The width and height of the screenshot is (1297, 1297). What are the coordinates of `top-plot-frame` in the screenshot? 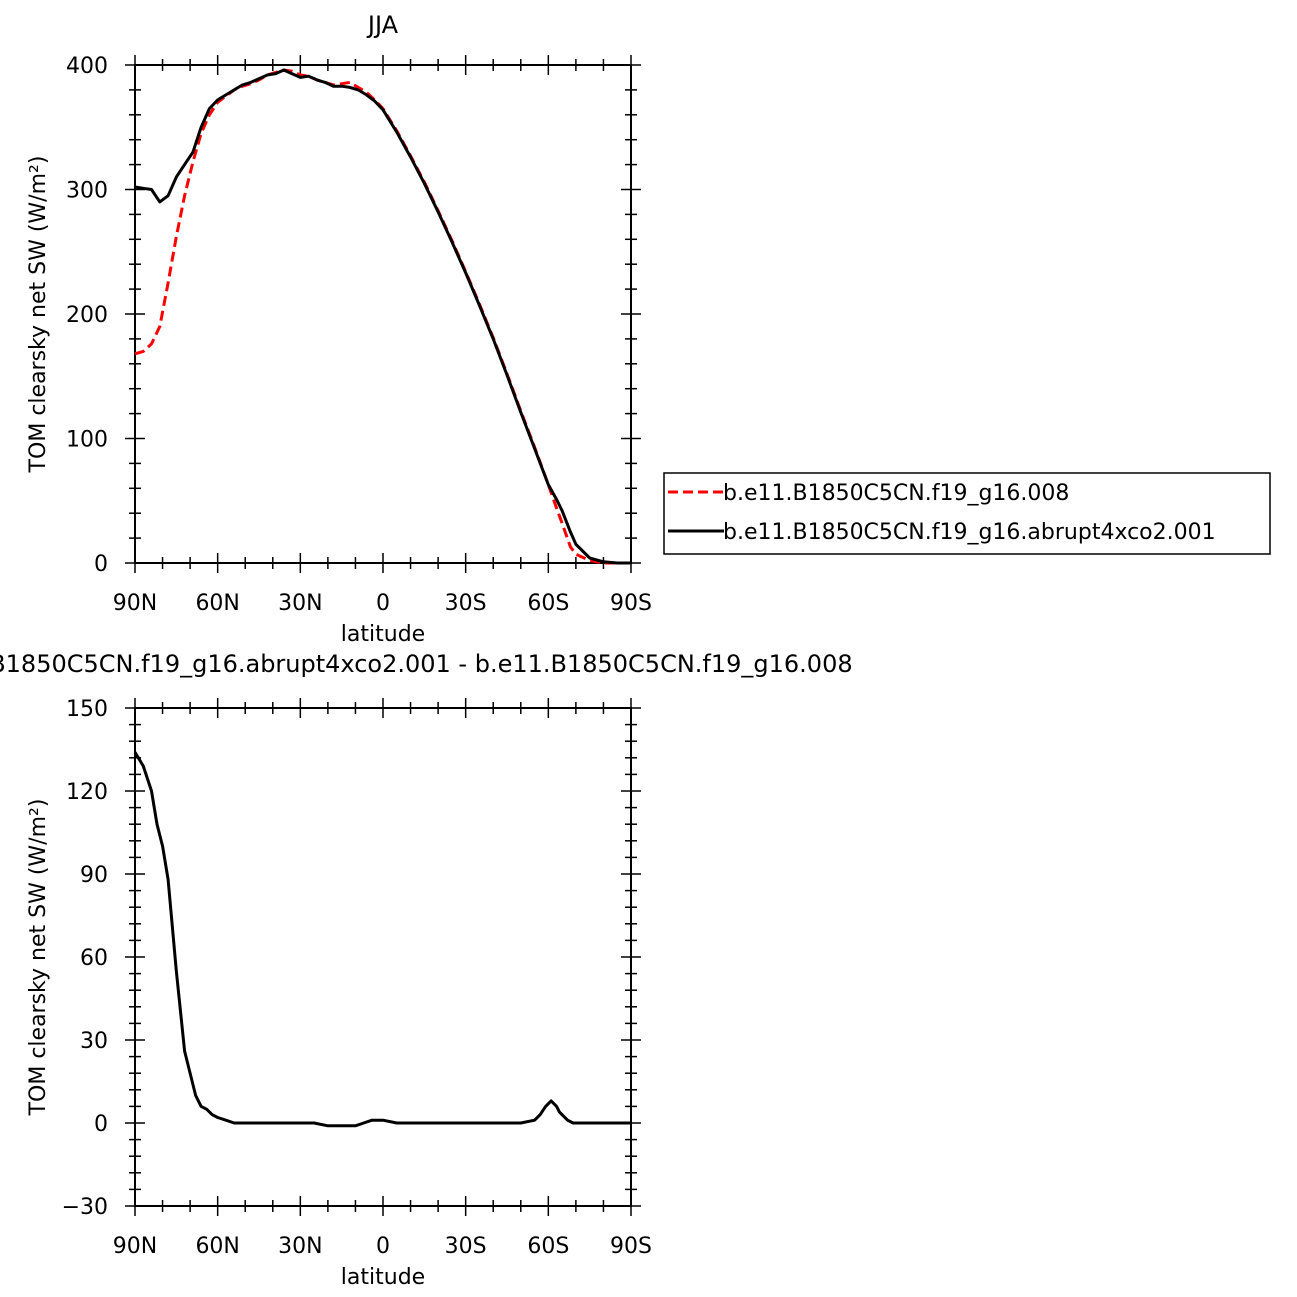 It's located at (383, 314).